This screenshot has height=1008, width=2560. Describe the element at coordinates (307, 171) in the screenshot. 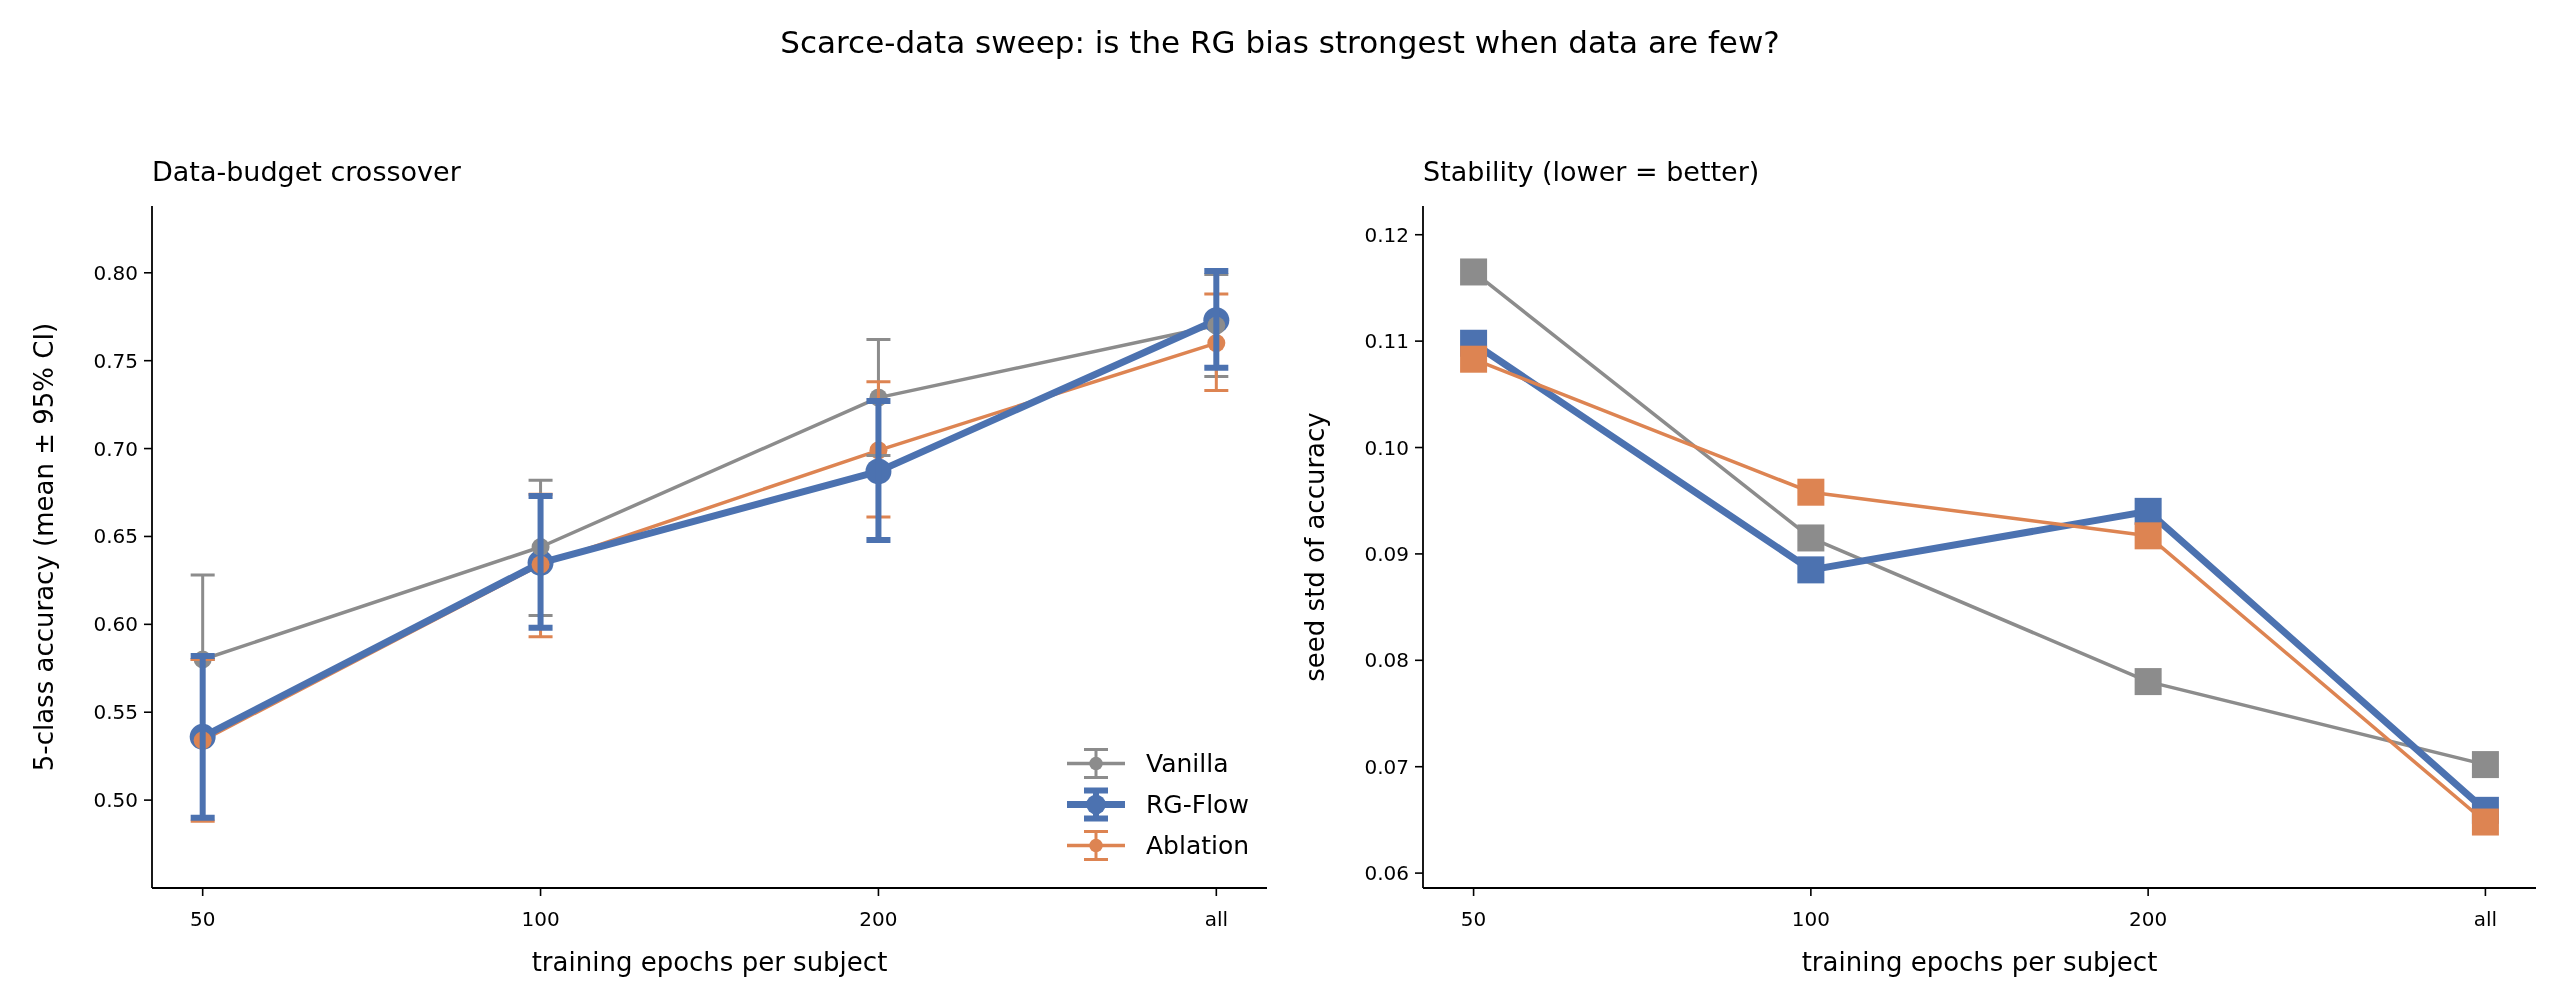

I see `chart-title: Data-budget crossover` at that location.